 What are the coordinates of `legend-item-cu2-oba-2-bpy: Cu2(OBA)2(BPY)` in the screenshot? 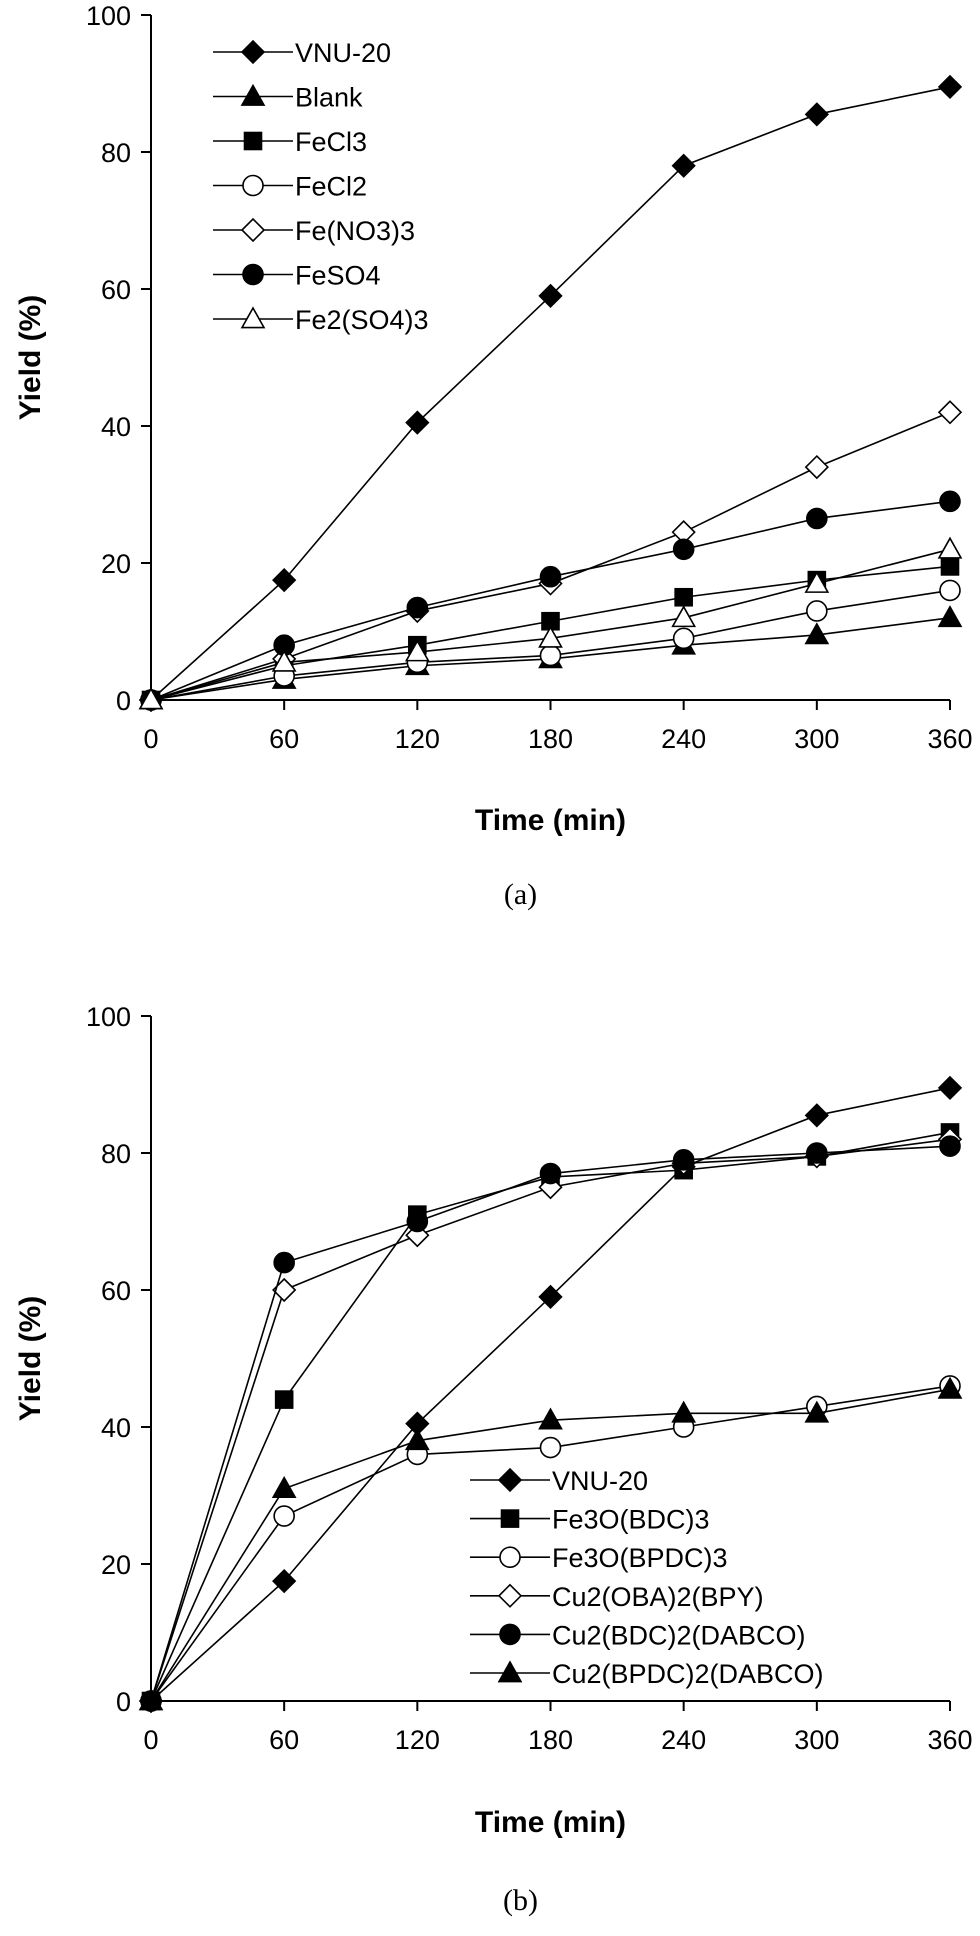 It's located at (617, 1597).